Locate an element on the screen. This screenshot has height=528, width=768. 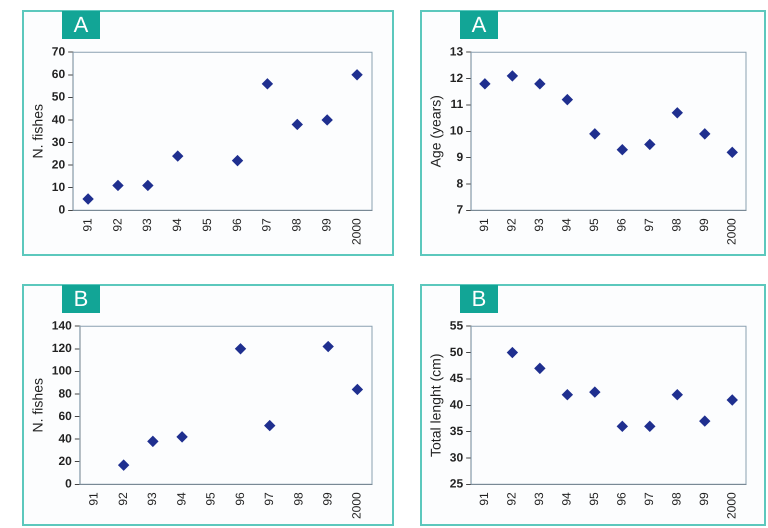
y-tick-label: 12 is located at coordinates (457, 77).